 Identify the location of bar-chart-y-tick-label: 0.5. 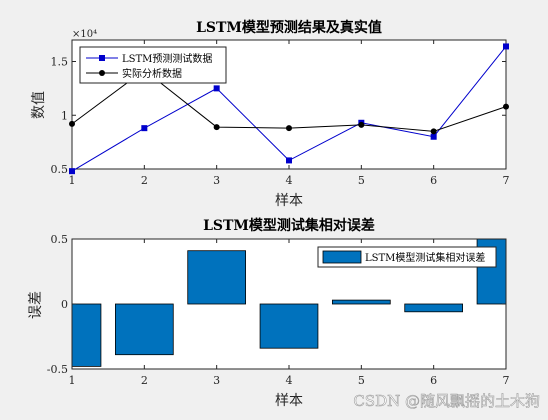
(60, 239).